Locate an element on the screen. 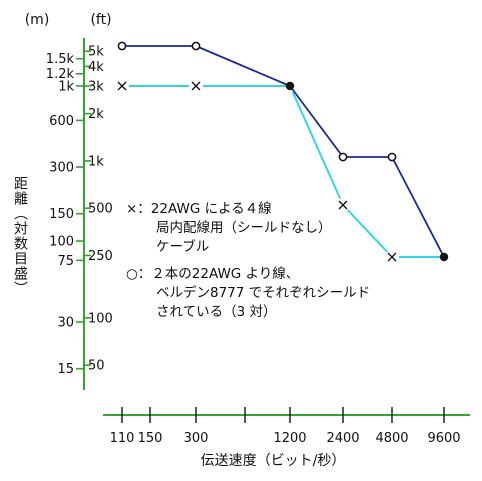  y-tick-label-ft: 1k is located at coordinates (96, 161).